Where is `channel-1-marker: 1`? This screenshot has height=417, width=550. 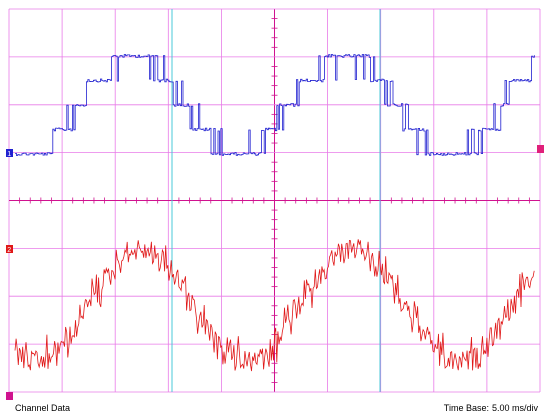
channel-1-marker: 1 is located at coordinates (9, 153).